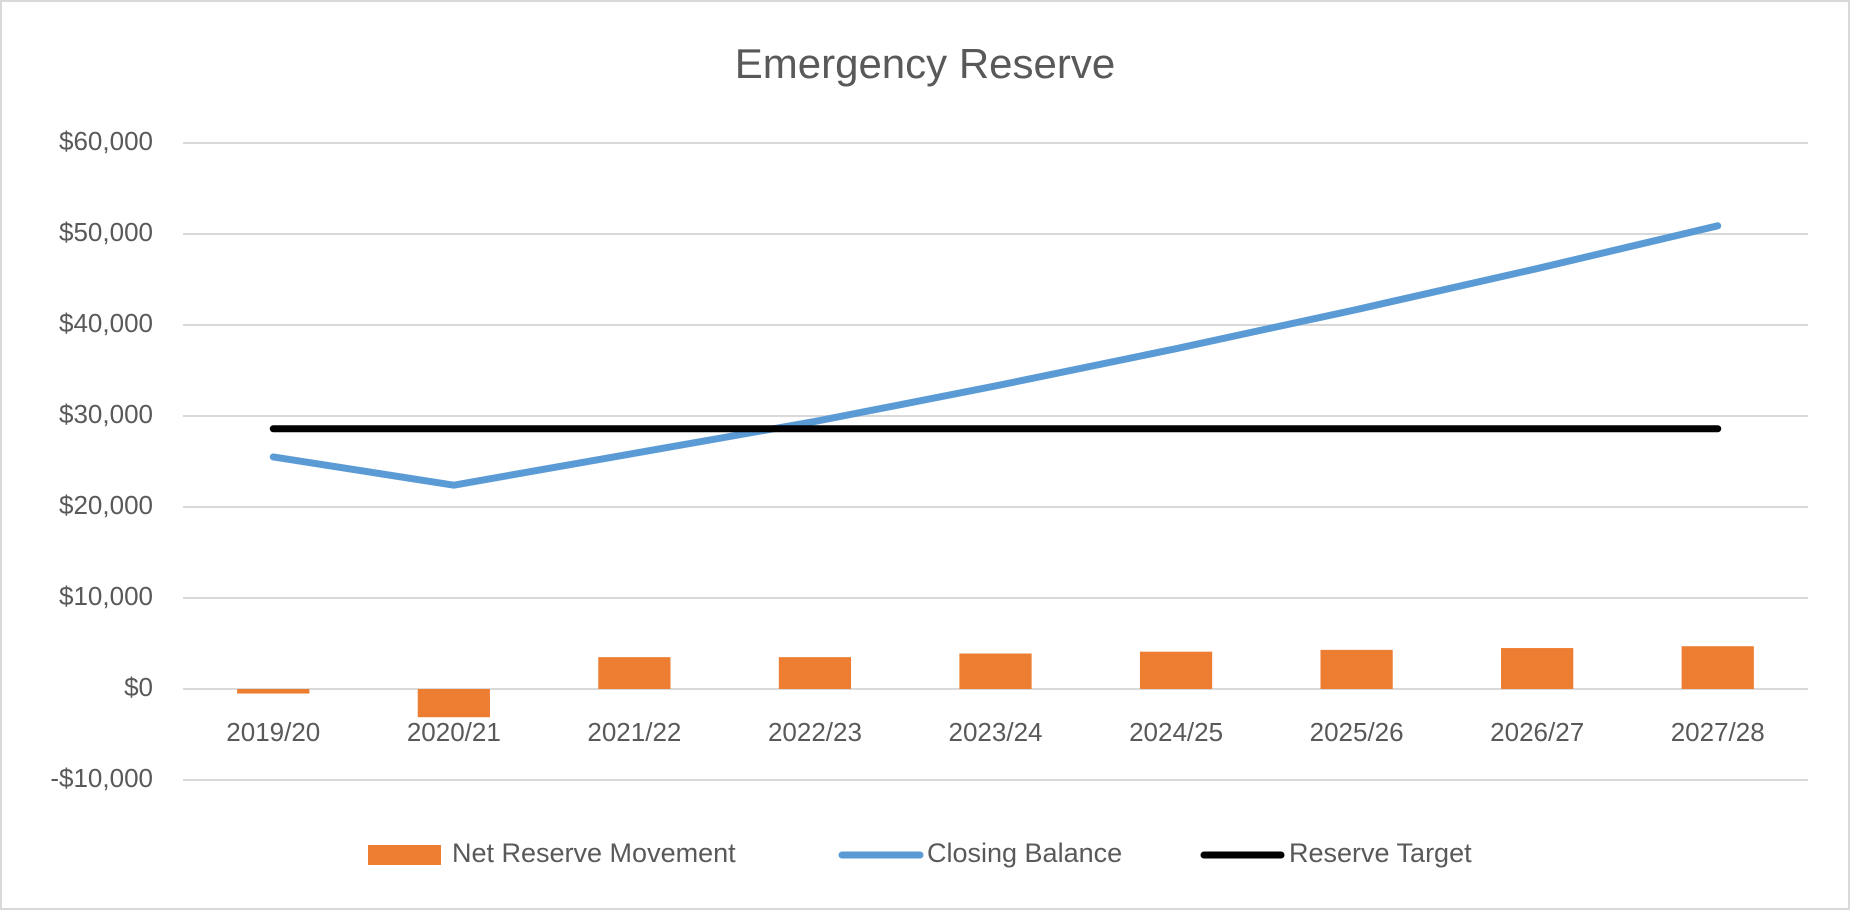 The height and width of the screenshot is (910, 1850). What do you see at coordinates (925, 63) in the screenshot?
I see `chart-title: Emergency Reserve` at bounding box center [925, 63].